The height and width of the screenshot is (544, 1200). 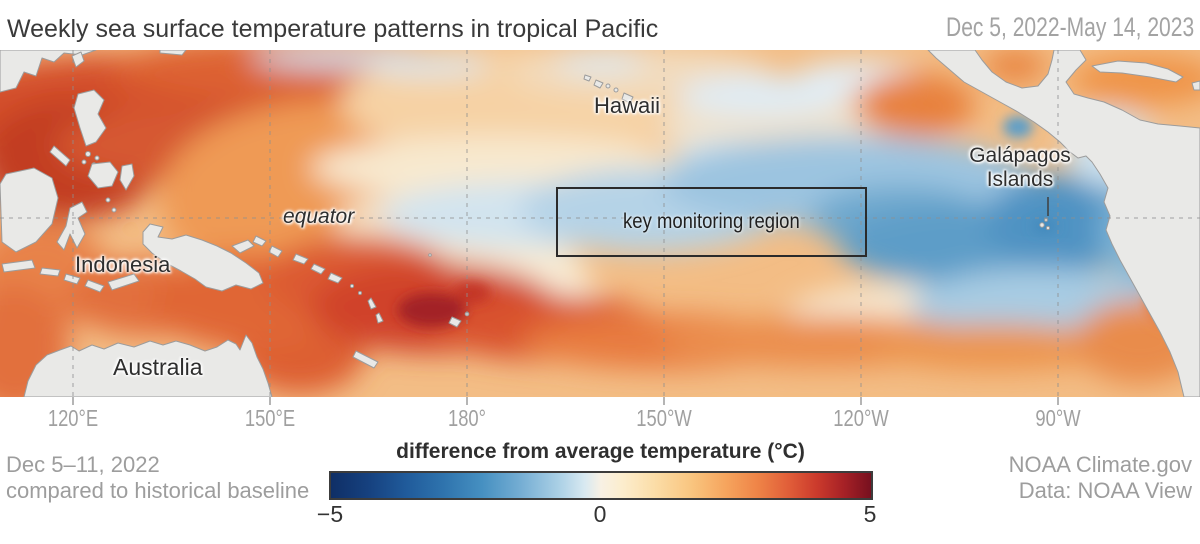 I want to click on colorbar-mid-label: 0, so click(x=600, y=514).